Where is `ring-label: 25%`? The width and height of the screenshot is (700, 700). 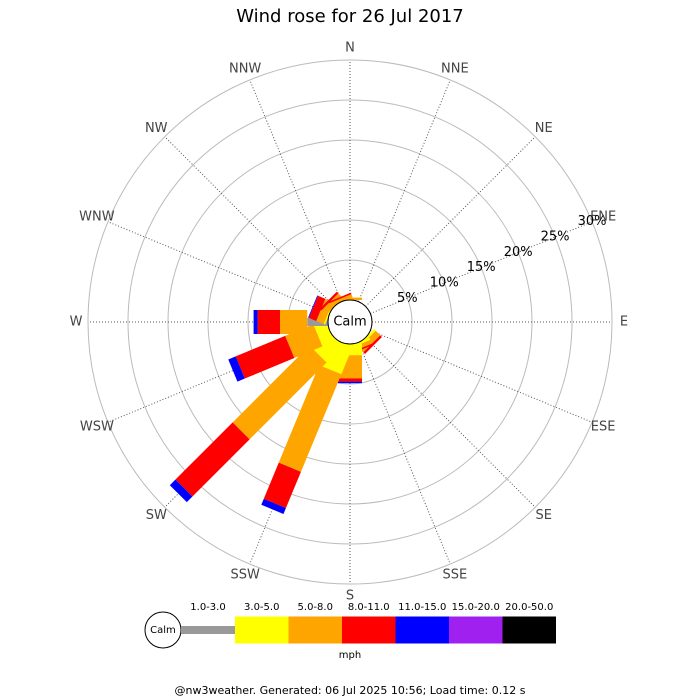
ring-label: 25% is located at coordinates (555, 237).